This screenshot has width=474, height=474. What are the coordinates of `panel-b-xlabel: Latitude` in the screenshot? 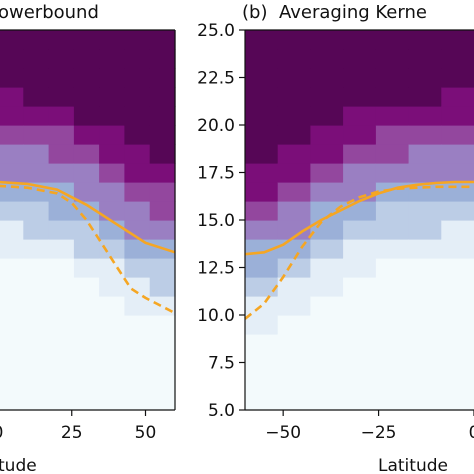 It's located at (413, 465).